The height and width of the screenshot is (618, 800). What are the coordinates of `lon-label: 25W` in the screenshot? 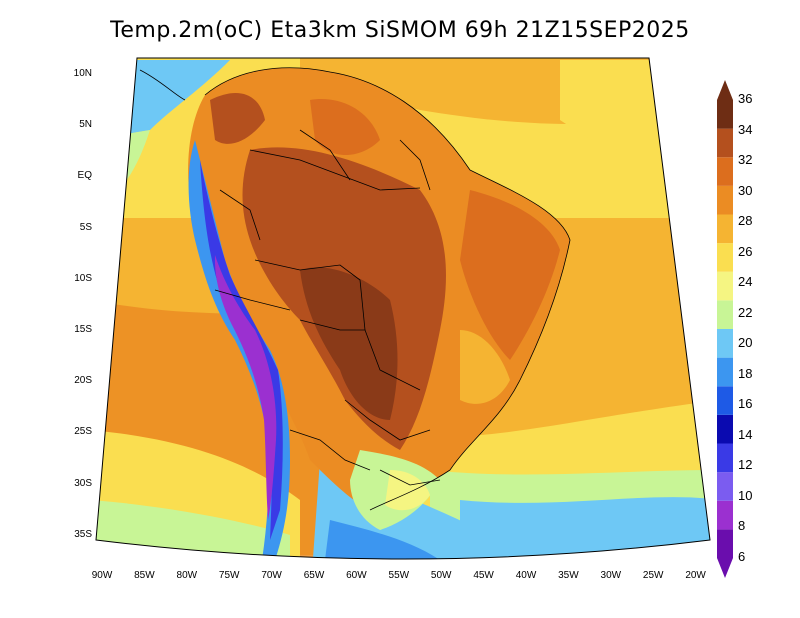 It's located at (653, 575).